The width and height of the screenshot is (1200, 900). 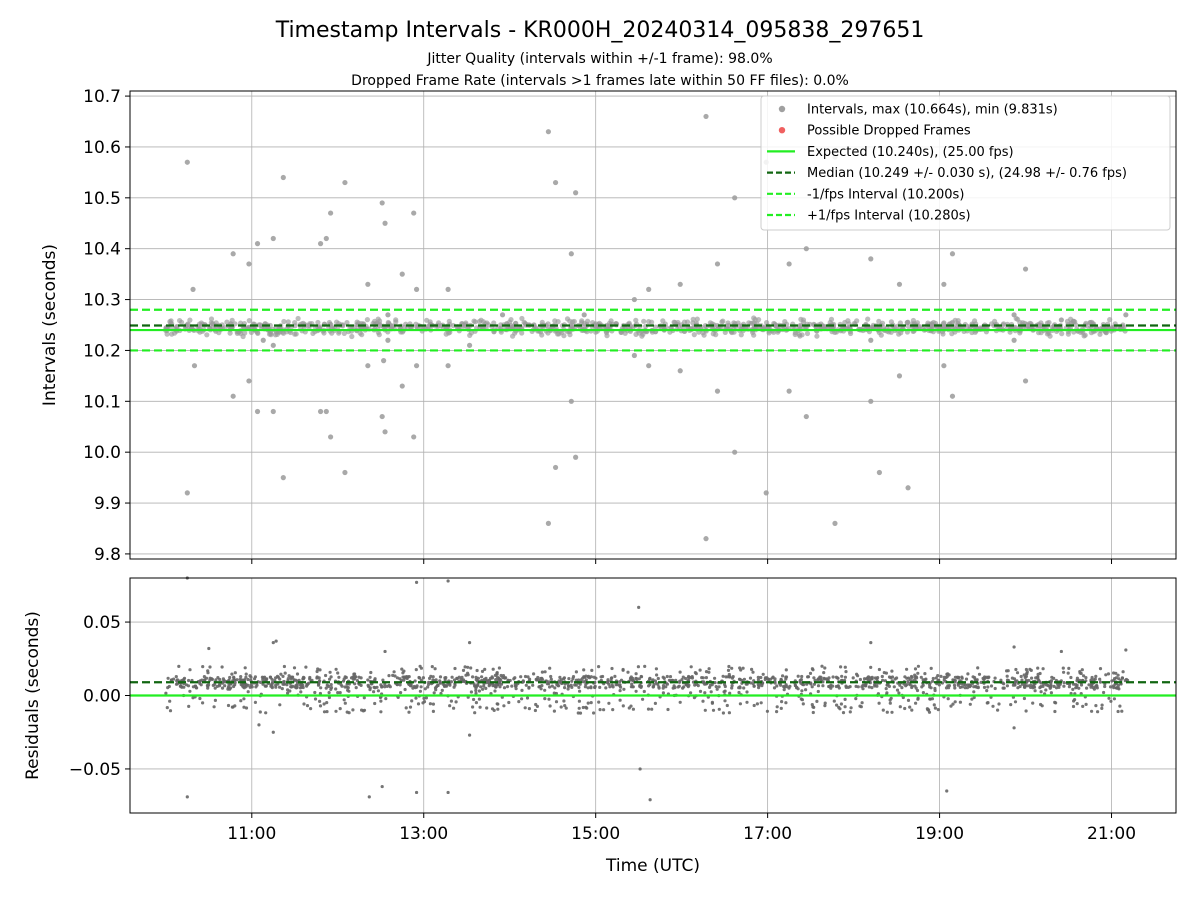 What do you see at coordinates (102, 97) in the screenshot?
I see `y-tick-label: 10.7` at bounding box center [102, 97].